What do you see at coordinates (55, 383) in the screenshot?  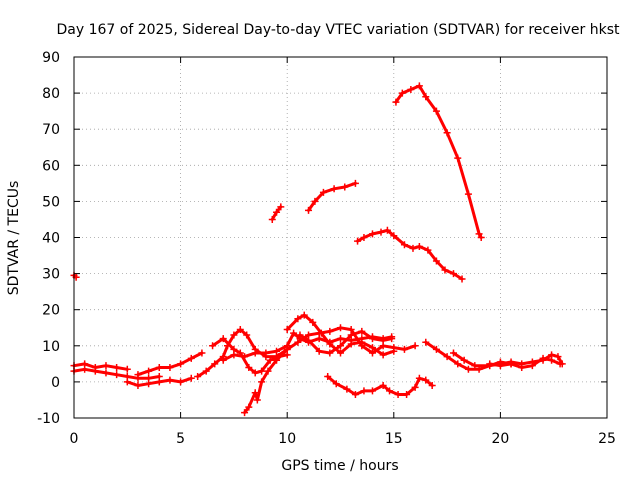 I see `y-tick-label: 0` at bounding box center [55, 383].